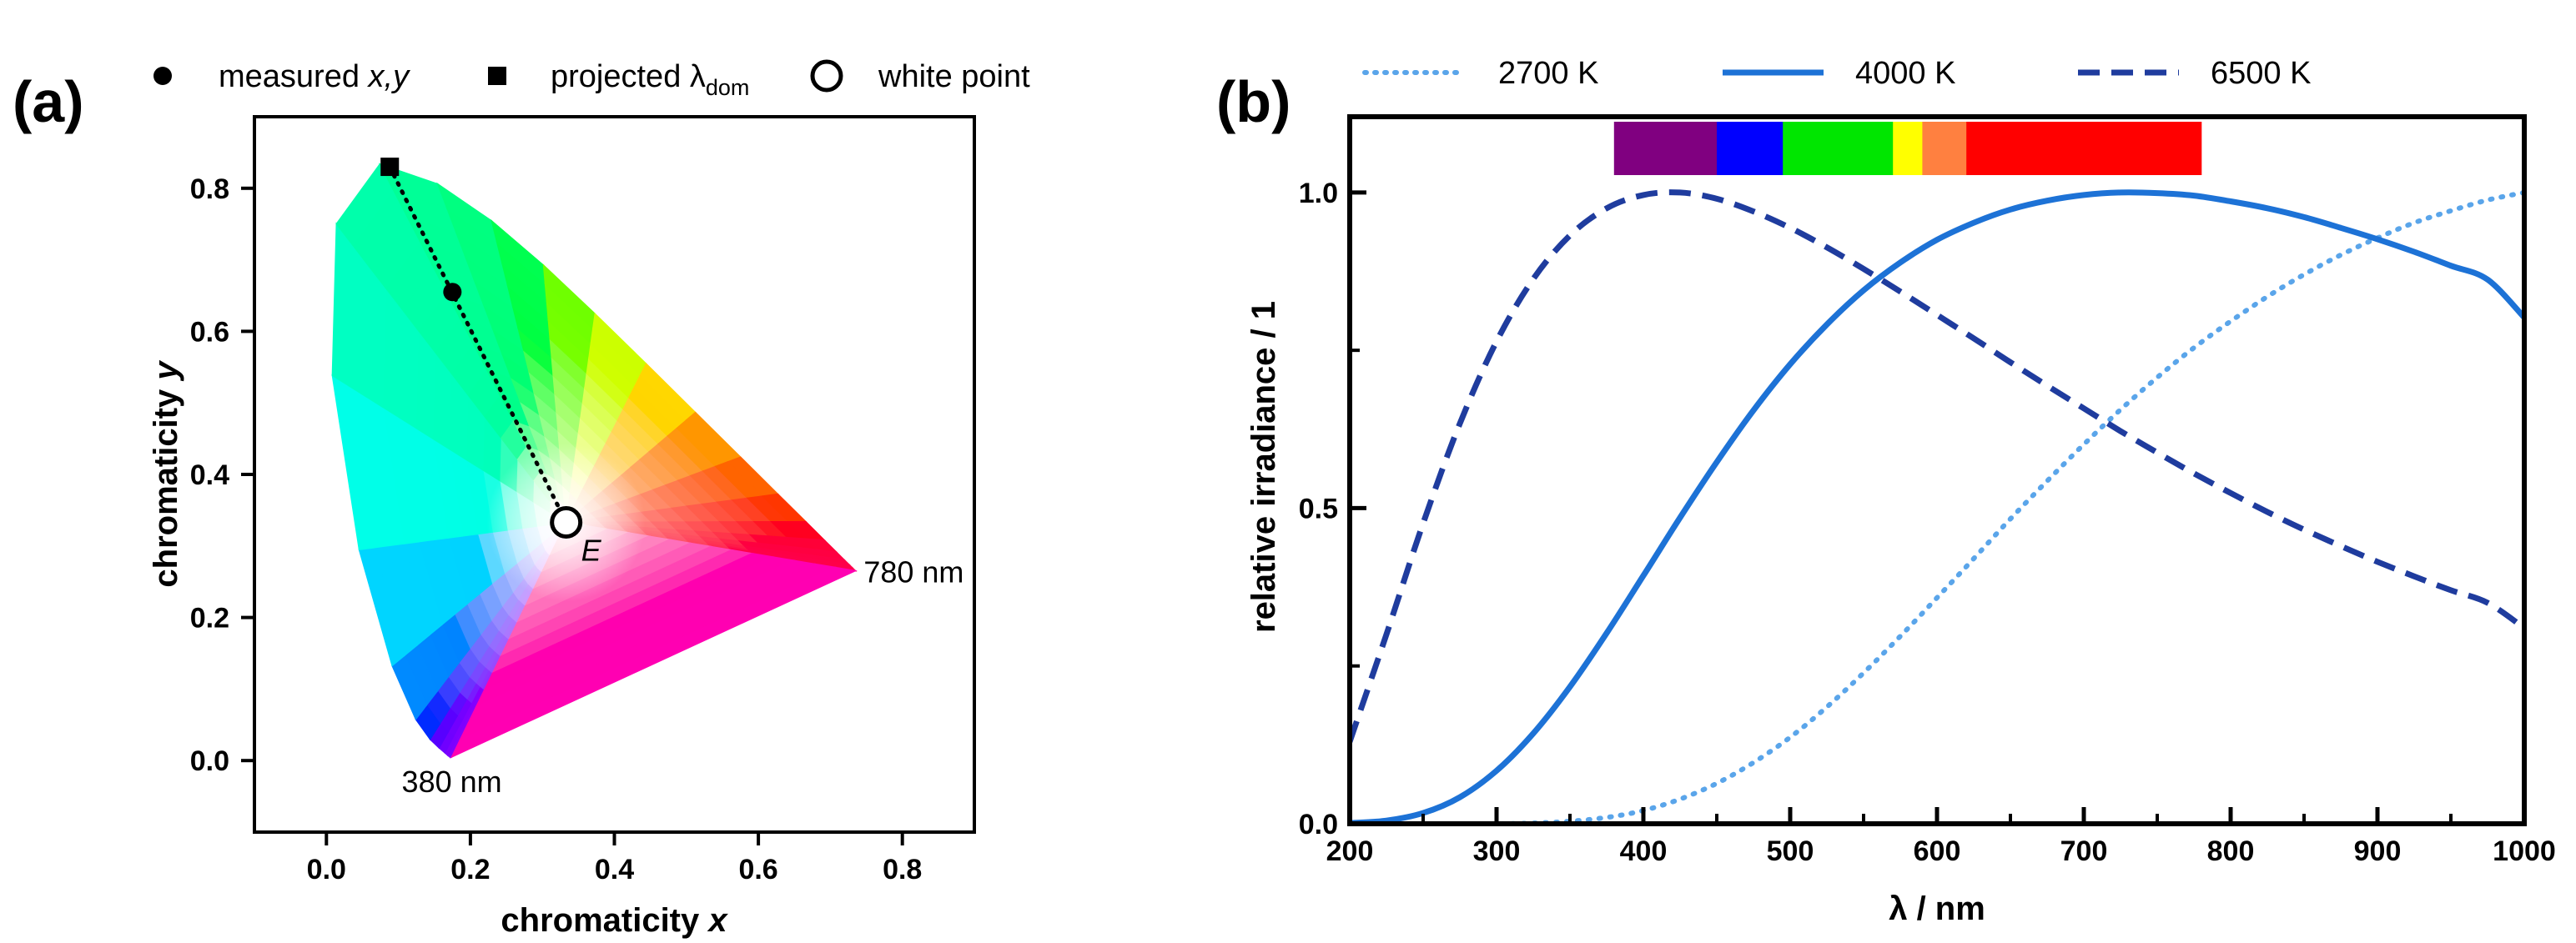  What do you see at coordinates (1836, 73) in the screenshot?
I see `legend-b: 2700 K 4000 K 6500 K` at bounding box center [1836, 73].